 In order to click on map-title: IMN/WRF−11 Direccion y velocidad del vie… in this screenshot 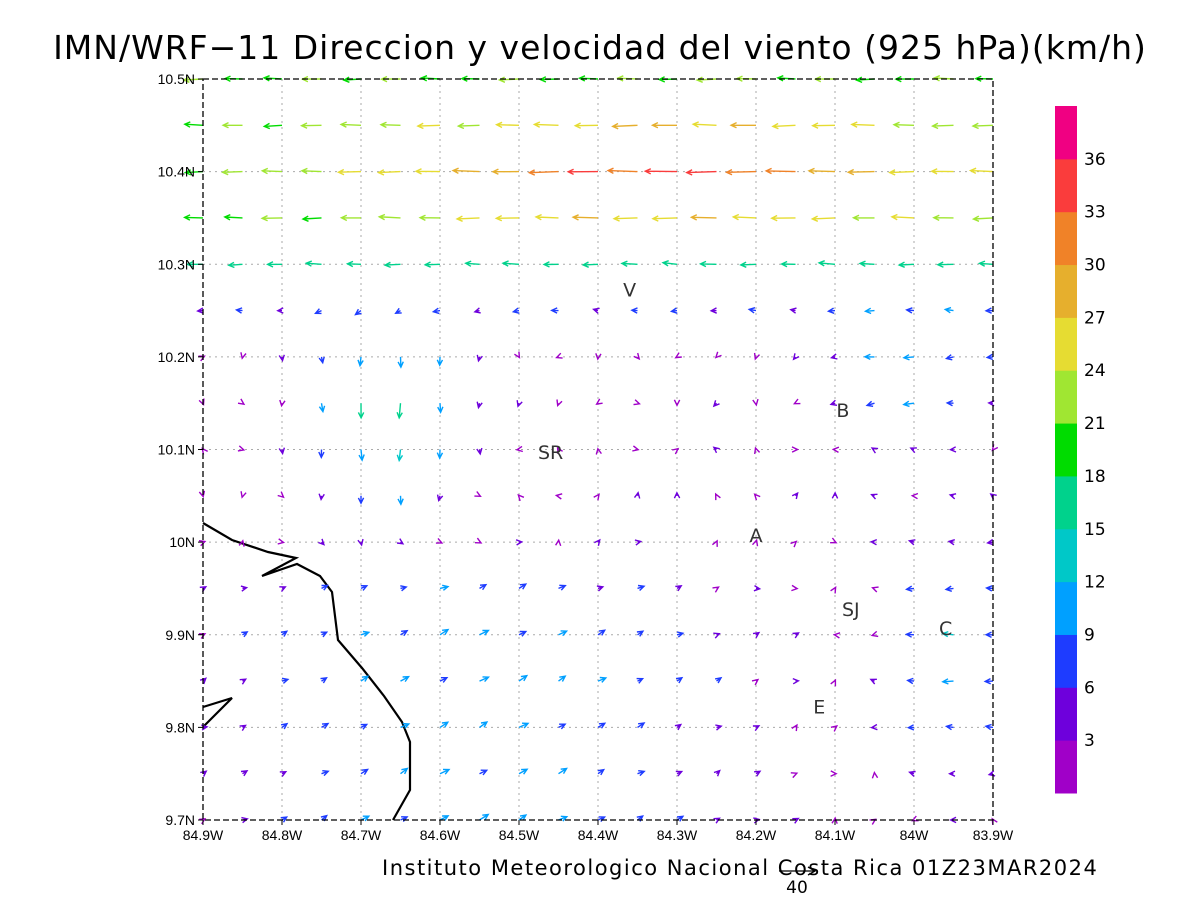, I will do `click(600, 47)`.